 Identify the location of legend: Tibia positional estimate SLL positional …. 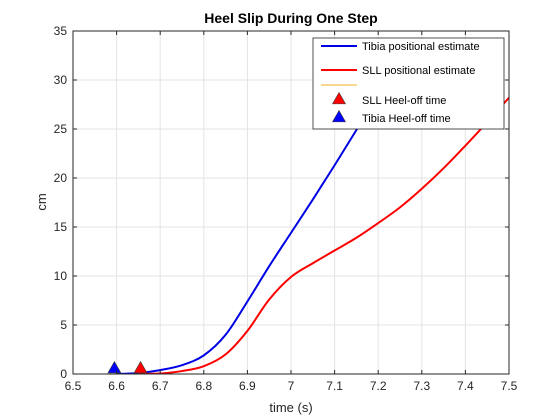
(408, 83).